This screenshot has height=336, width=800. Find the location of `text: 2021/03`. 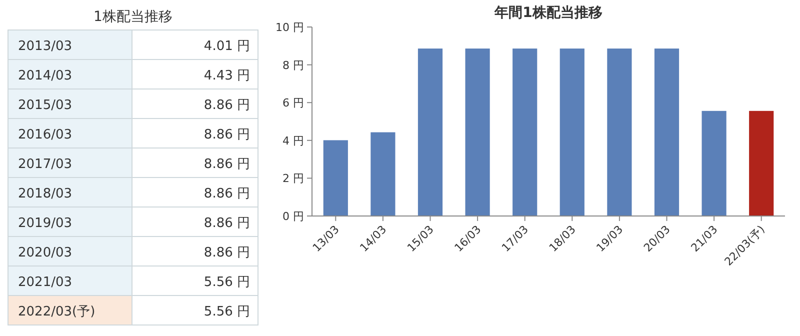

text: 2021/03 is located at coordinates (45, 282).